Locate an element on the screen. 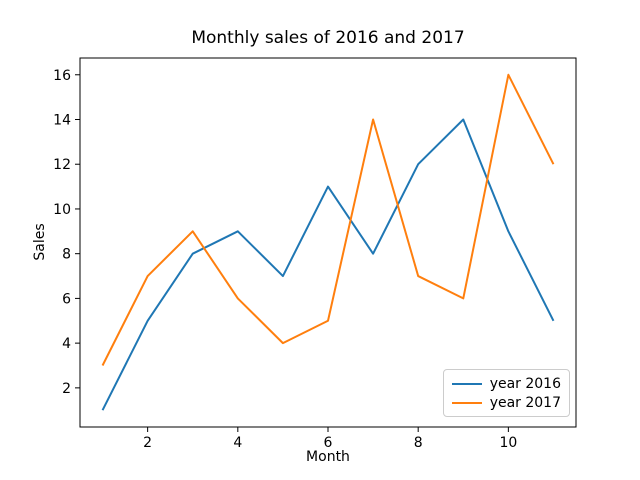 The width and height of the screenshot is (640, 480). legend-item-year-2016: year 2016 is located at coordinates (506, 383).